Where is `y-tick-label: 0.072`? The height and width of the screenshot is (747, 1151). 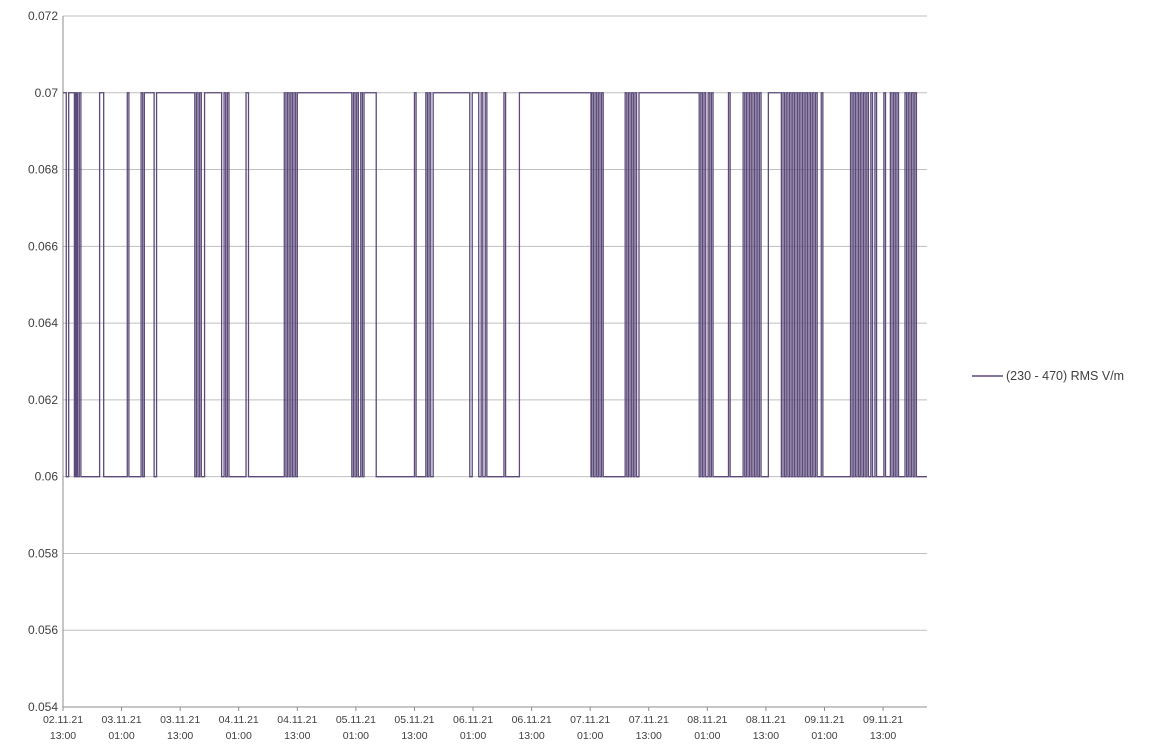 y-tick-label: 0.072 is located at coordinates (43, 16).